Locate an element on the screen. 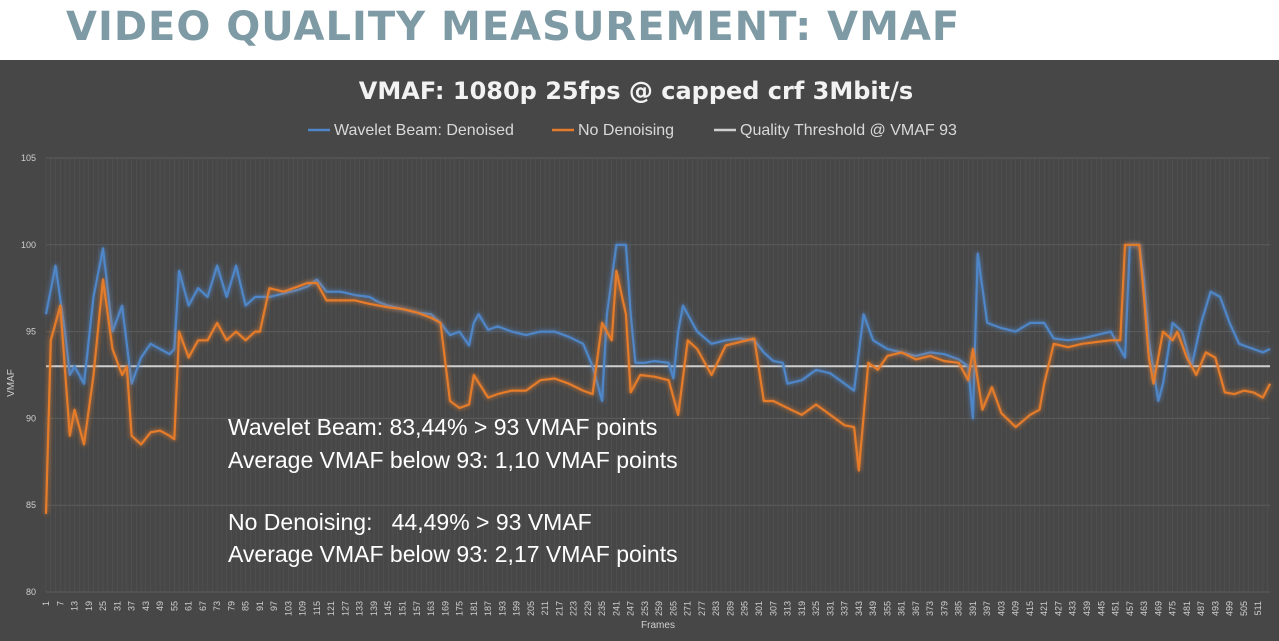 This screenshot has width=1279, height=641. x-tick-label: 451 is located at coordinates (1116, 608).